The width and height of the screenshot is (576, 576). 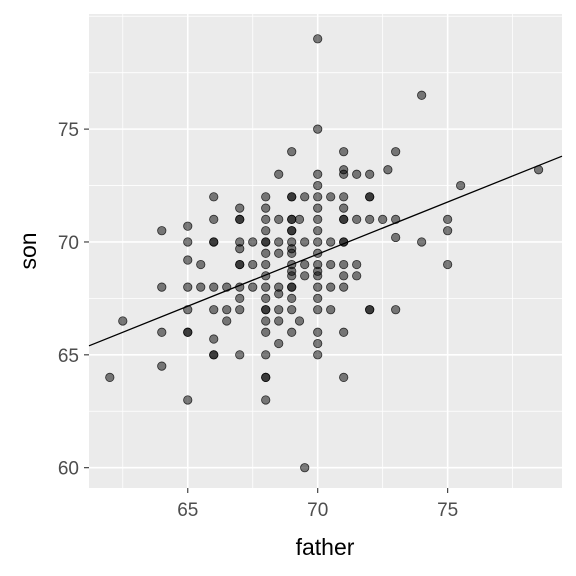 What do you see at coordinates (68, 469) in the screenshot?
I see `y-tick-label: 60` at bounding box center [68, 469].